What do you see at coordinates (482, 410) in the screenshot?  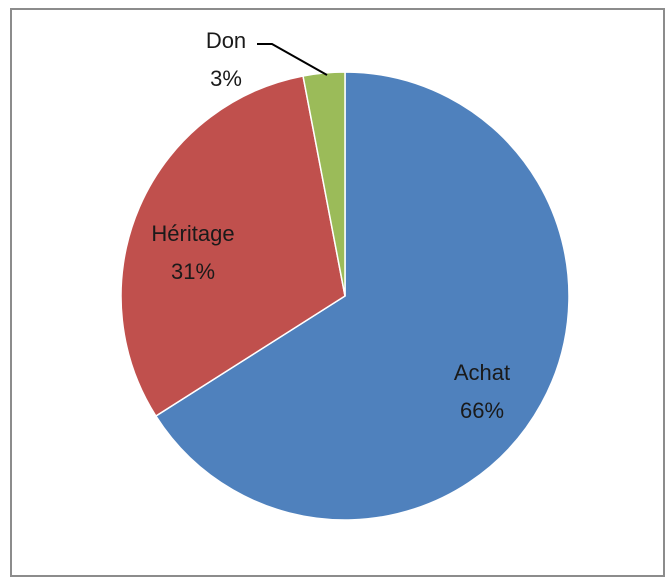 I see `data-label-achat-percent: 66%` at bounding box center [482, 410].